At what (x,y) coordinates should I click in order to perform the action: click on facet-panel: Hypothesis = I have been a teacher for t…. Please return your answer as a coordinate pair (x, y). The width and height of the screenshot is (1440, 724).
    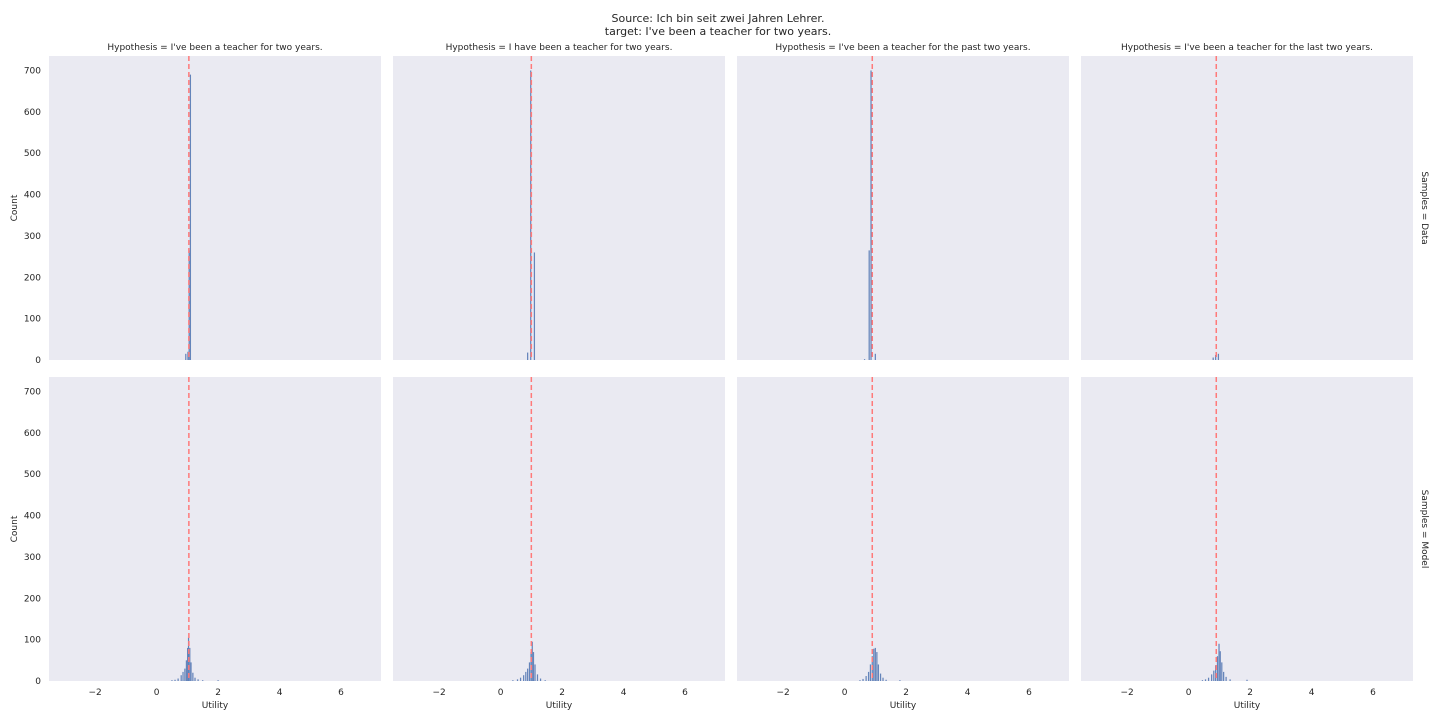
    Looking at the image, I should click on (559, 201).